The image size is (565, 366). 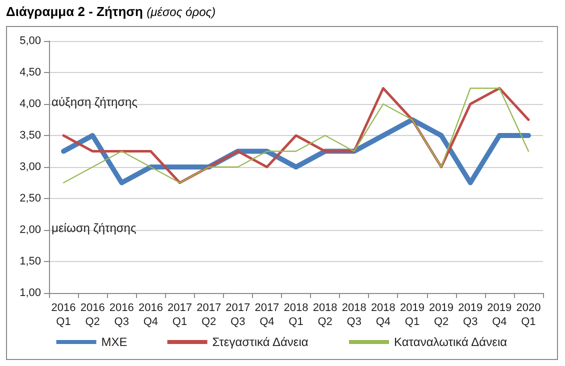 What do you see at coordinates (30, 167) in the screenshot?
I see `y-tick-label: 3,00` at bounding box center [30, 167].